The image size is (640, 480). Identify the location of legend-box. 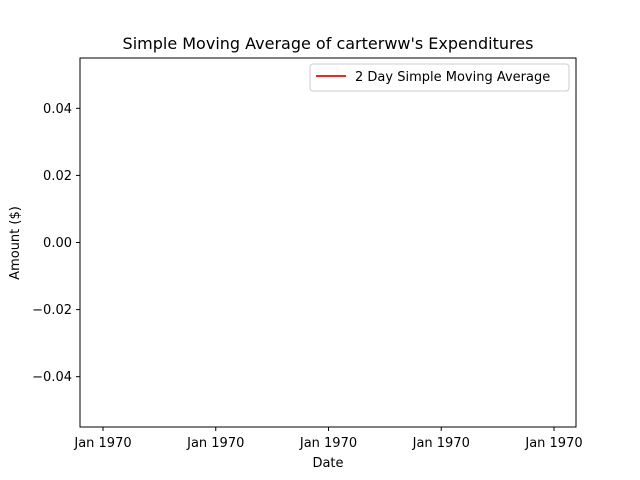
(439, 77).